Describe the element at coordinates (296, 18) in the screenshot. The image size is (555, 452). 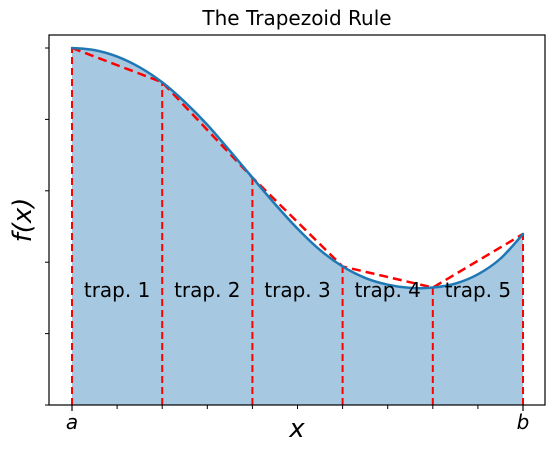
I see `chart-title: The Trapezoid Rule` at that location.